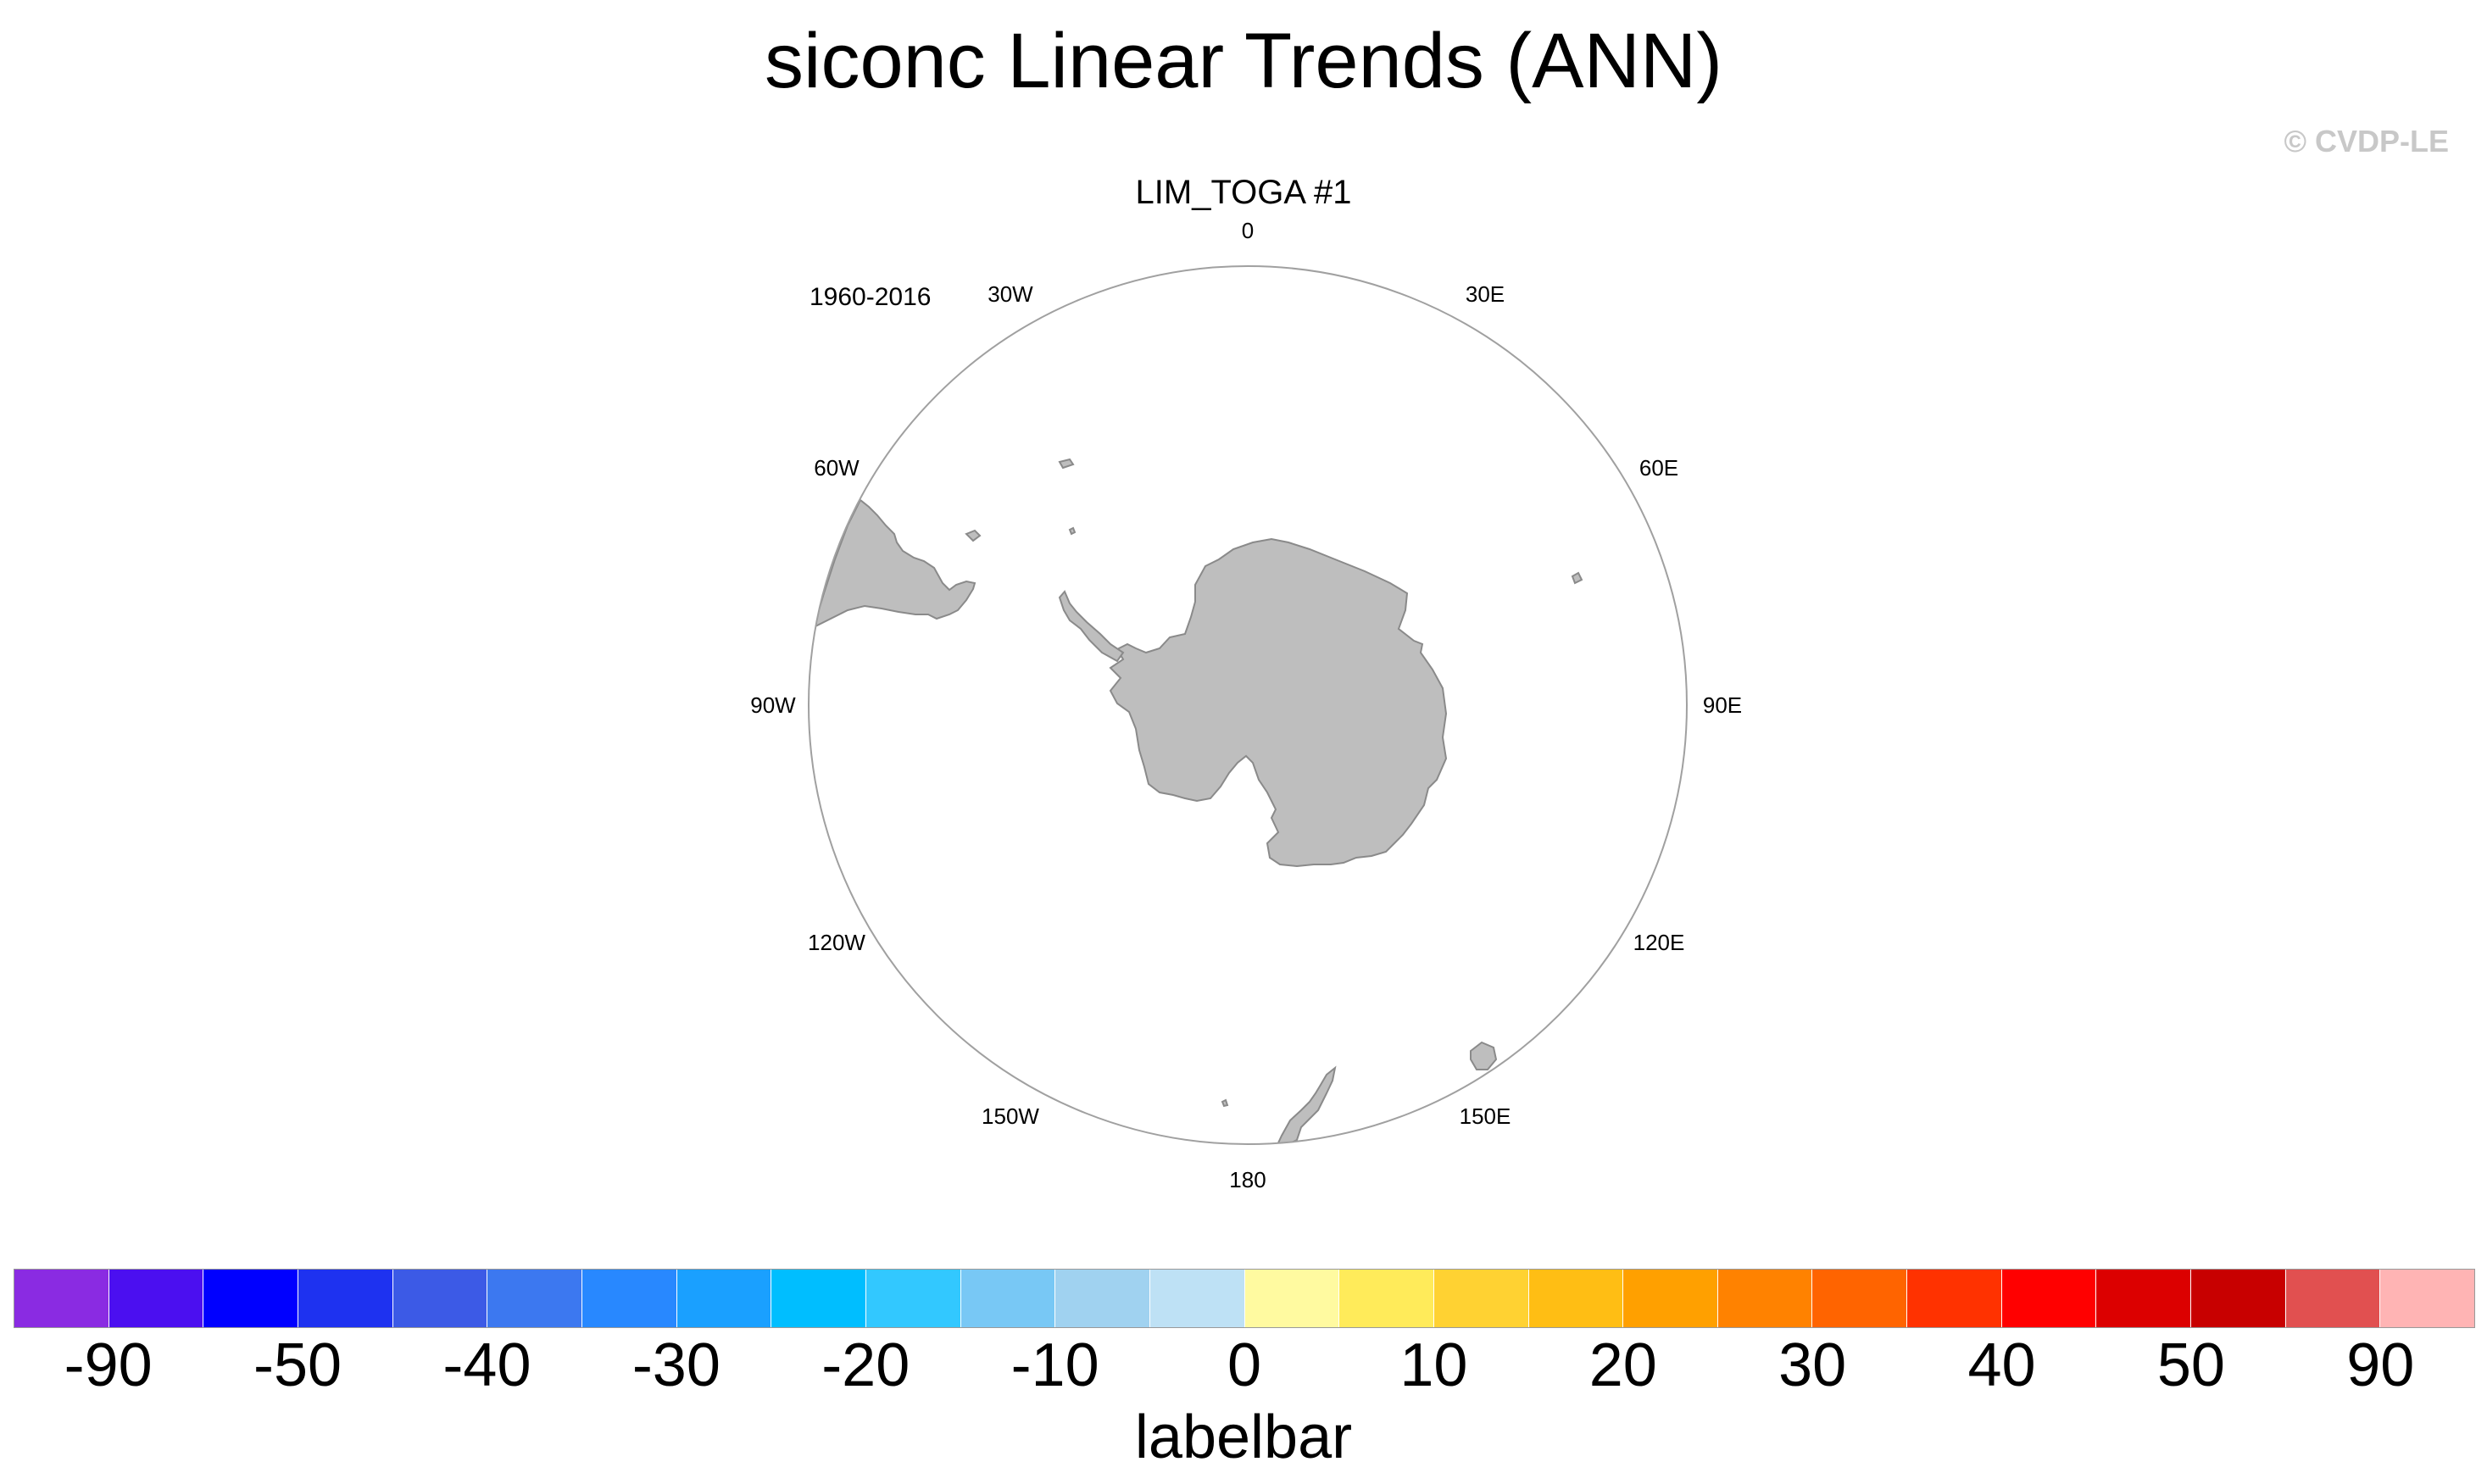 The image size is (2487, 1484). What do you see at coordinates (1658, 468) in the screenshot?
I see `longitude-label: 60E` at bounding box center [1658, 468].